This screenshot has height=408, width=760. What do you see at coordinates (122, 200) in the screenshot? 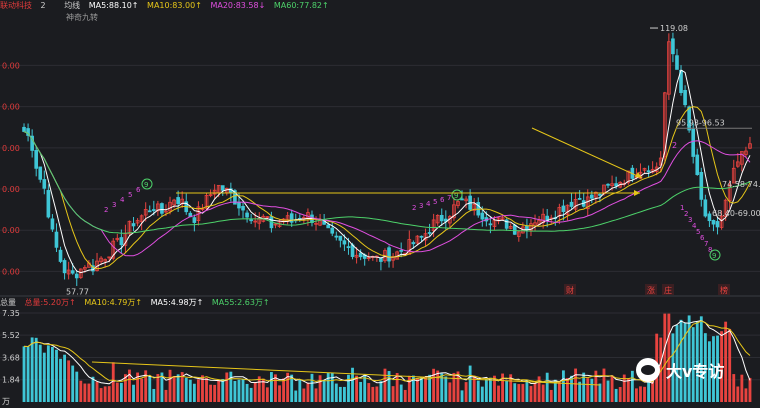
I see `countdown-number: 4` at bounding box center [122, 200].